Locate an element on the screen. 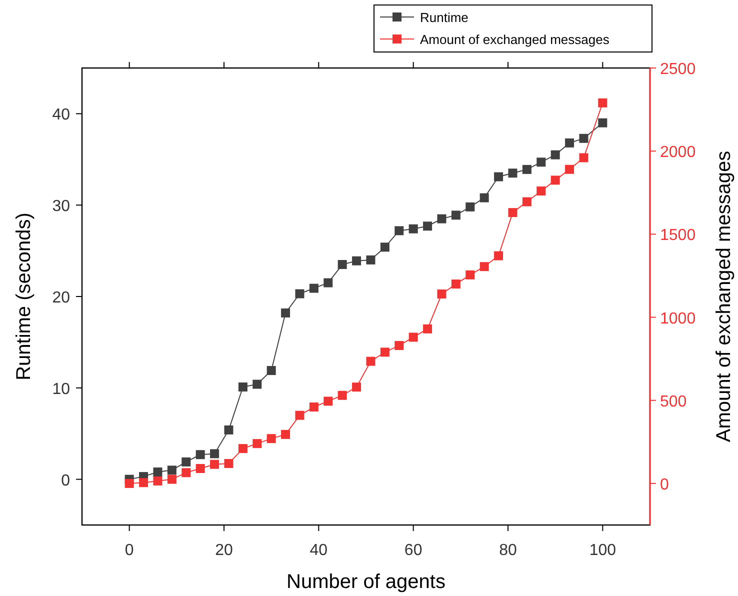 The image size is (738, 596). legend-label: Runtime is located at coordinates (444, 17).